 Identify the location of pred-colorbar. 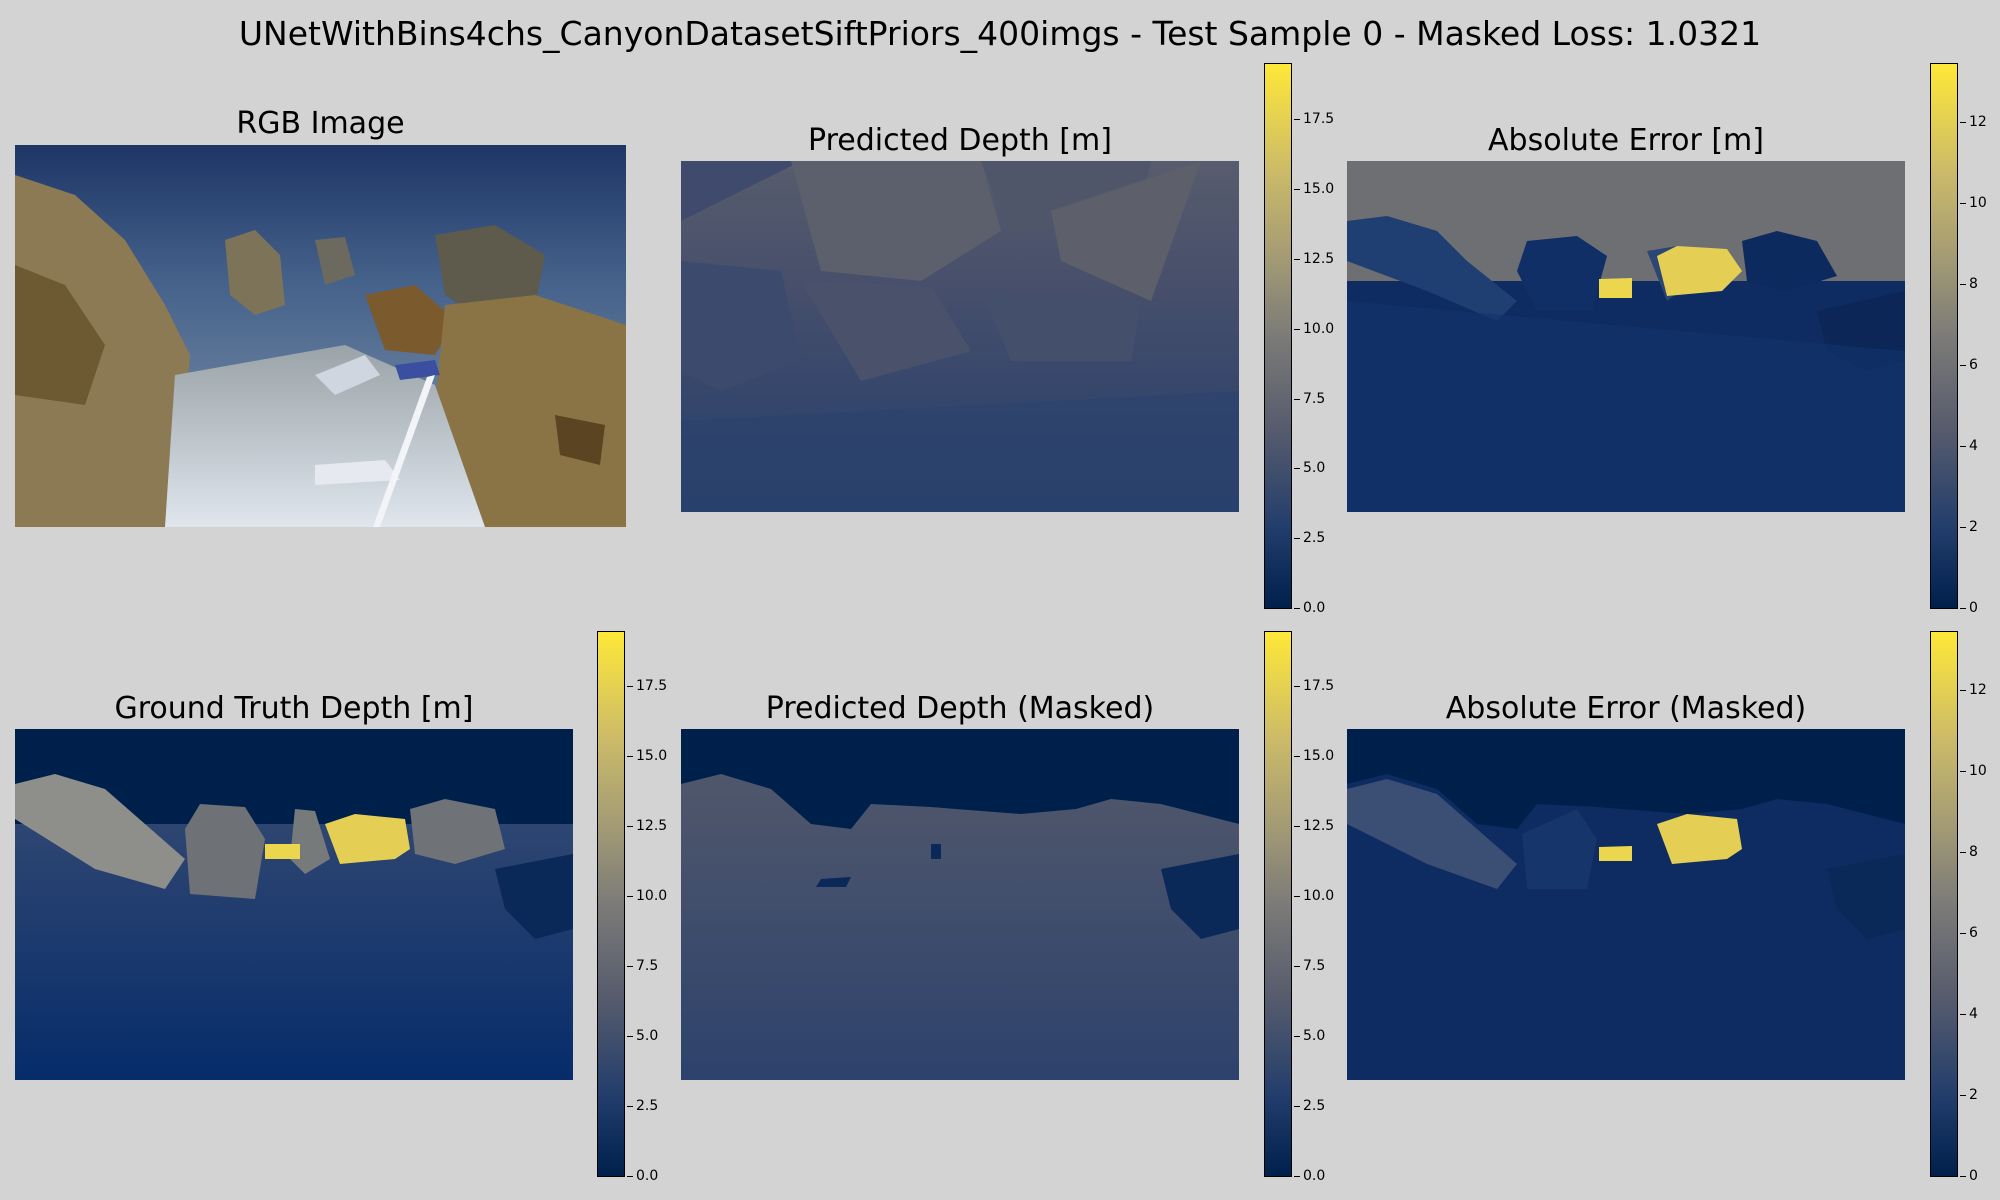
(1278, 336).